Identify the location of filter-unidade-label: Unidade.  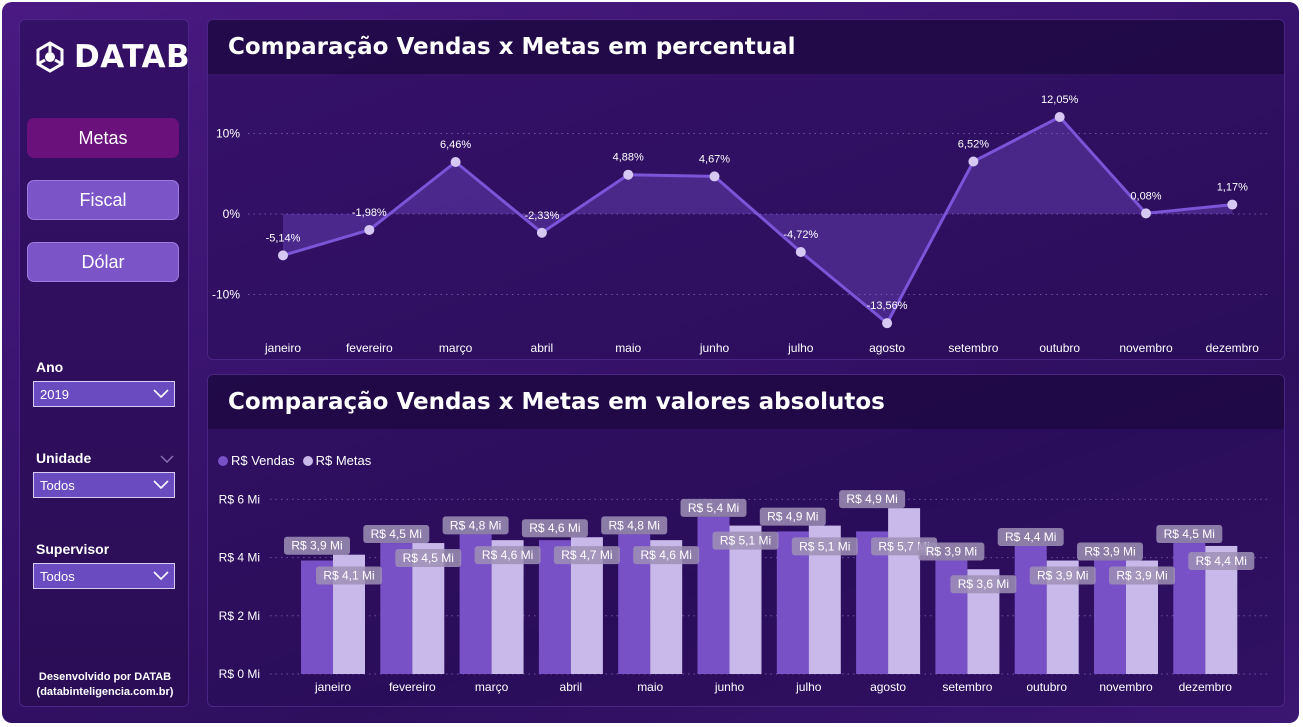
(64, 458).